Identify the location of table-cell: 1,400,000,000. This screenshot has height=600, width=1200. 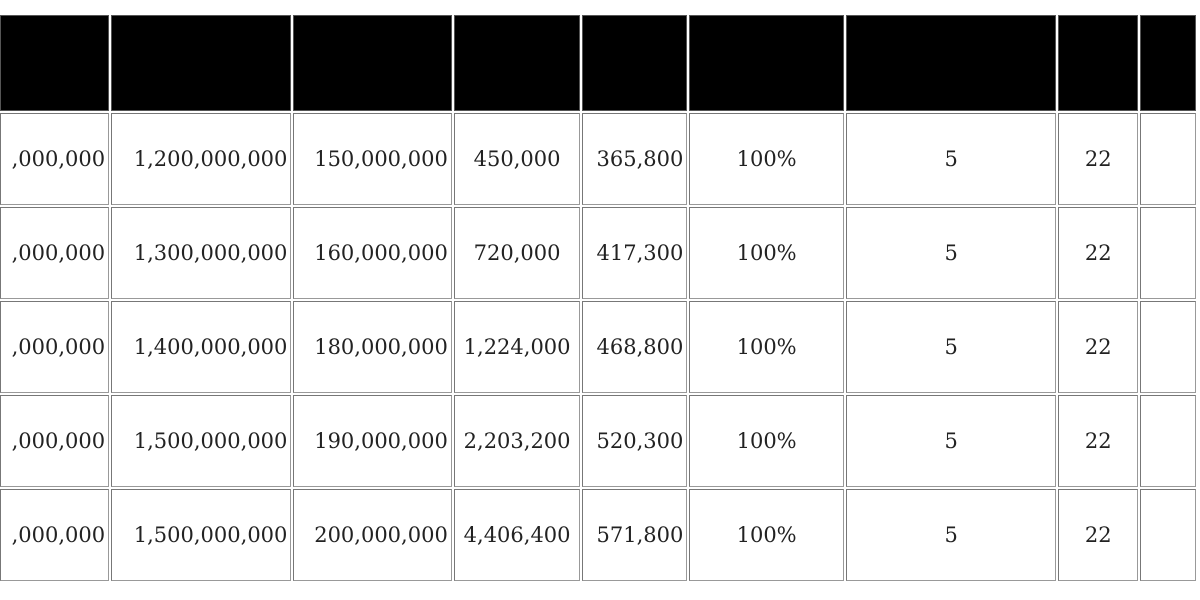
(201, 347).